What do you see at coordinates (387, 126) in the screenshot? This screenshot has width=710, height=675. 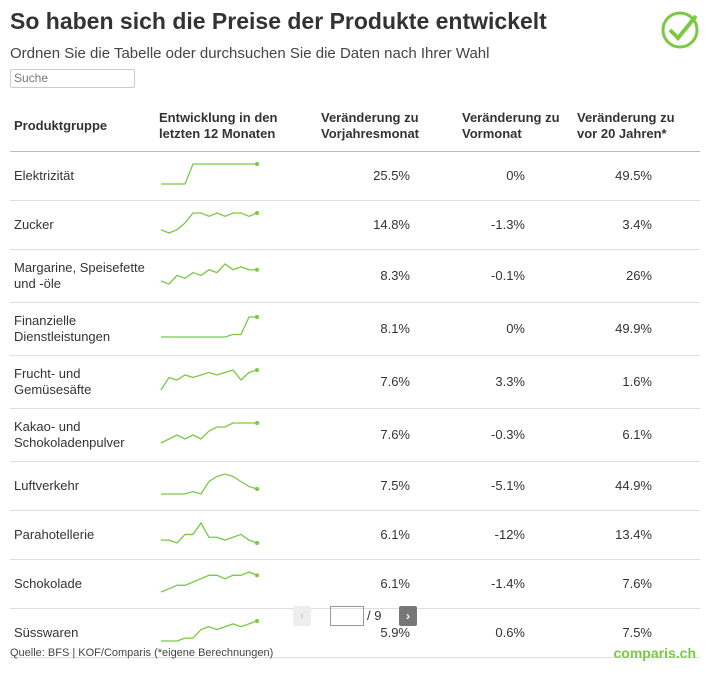 I see `column-header: Veränderung zu Vorjahresmonat` at bounding box center [387, 126].